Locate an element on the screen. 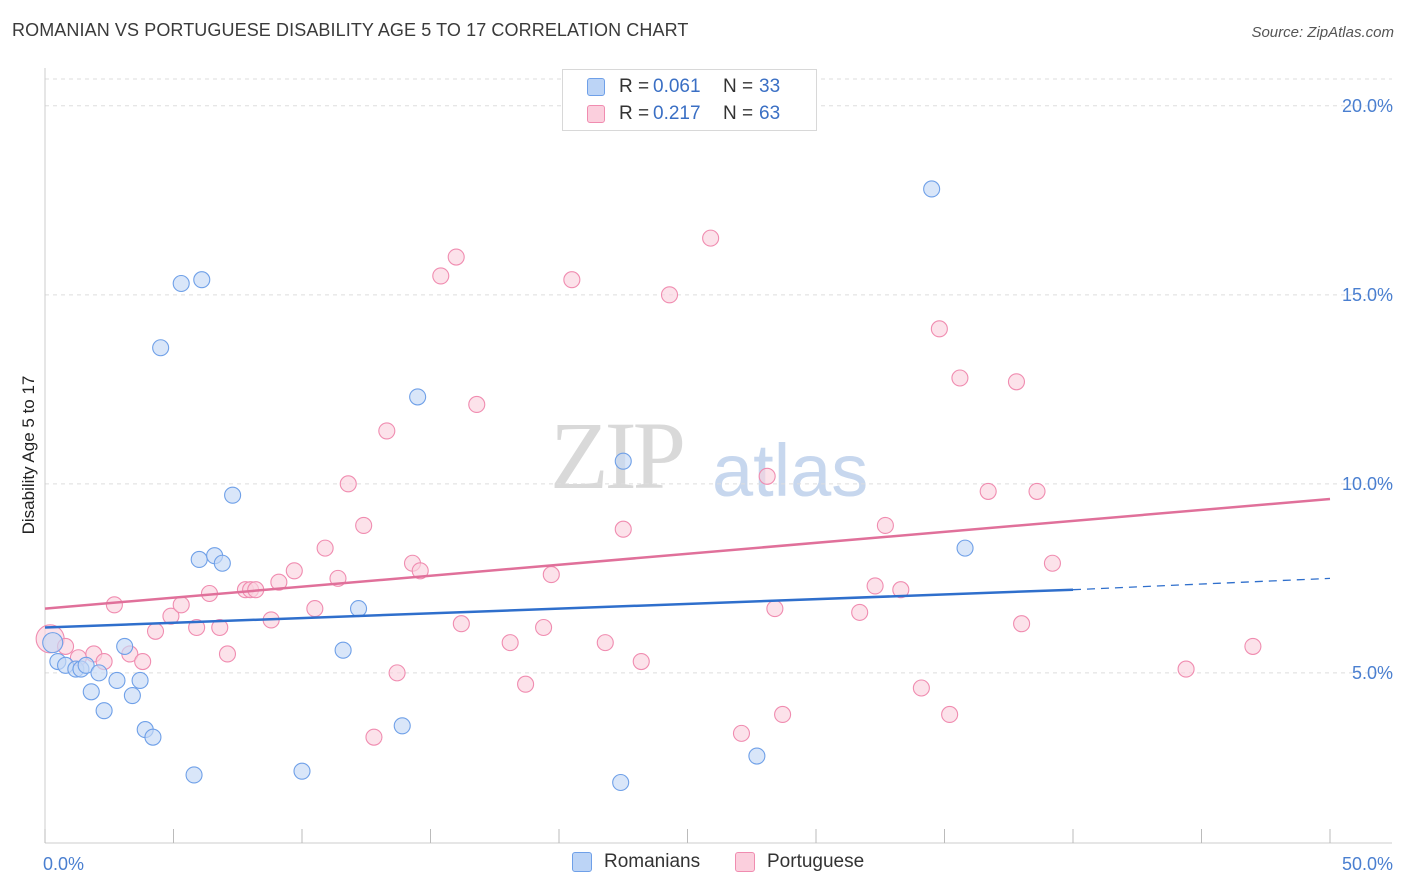 Image resolution: width=1406 pixels, height=892 pixels. y-tick-label: 10.0% is located at coordinates (1367, 484).